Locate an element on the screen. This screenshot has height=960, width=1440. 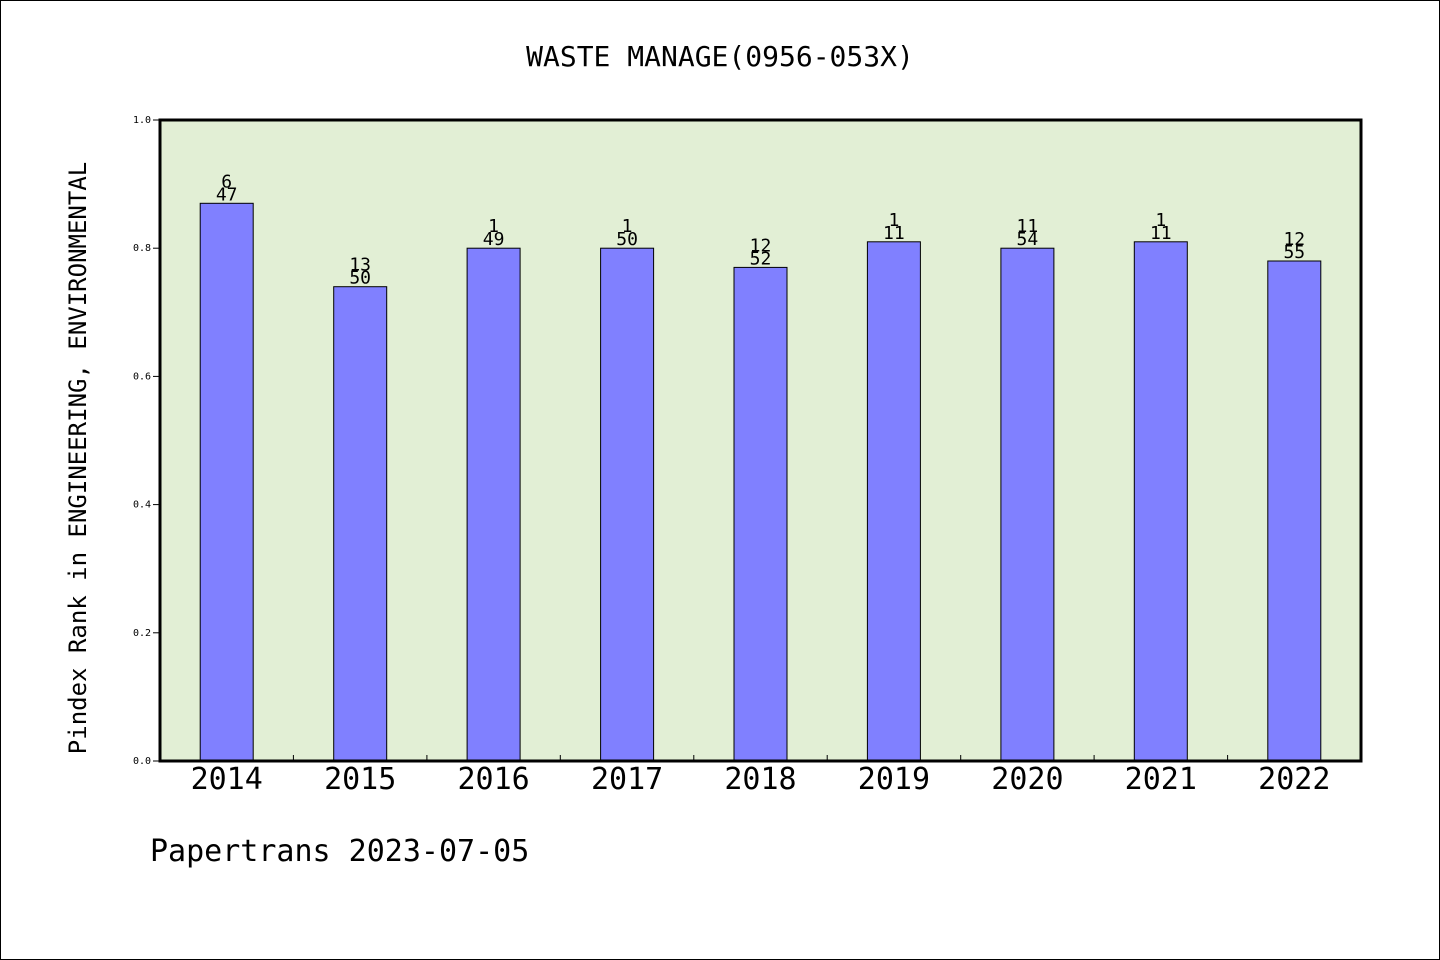
bar-2020 is located at coordinates (1027, 504).